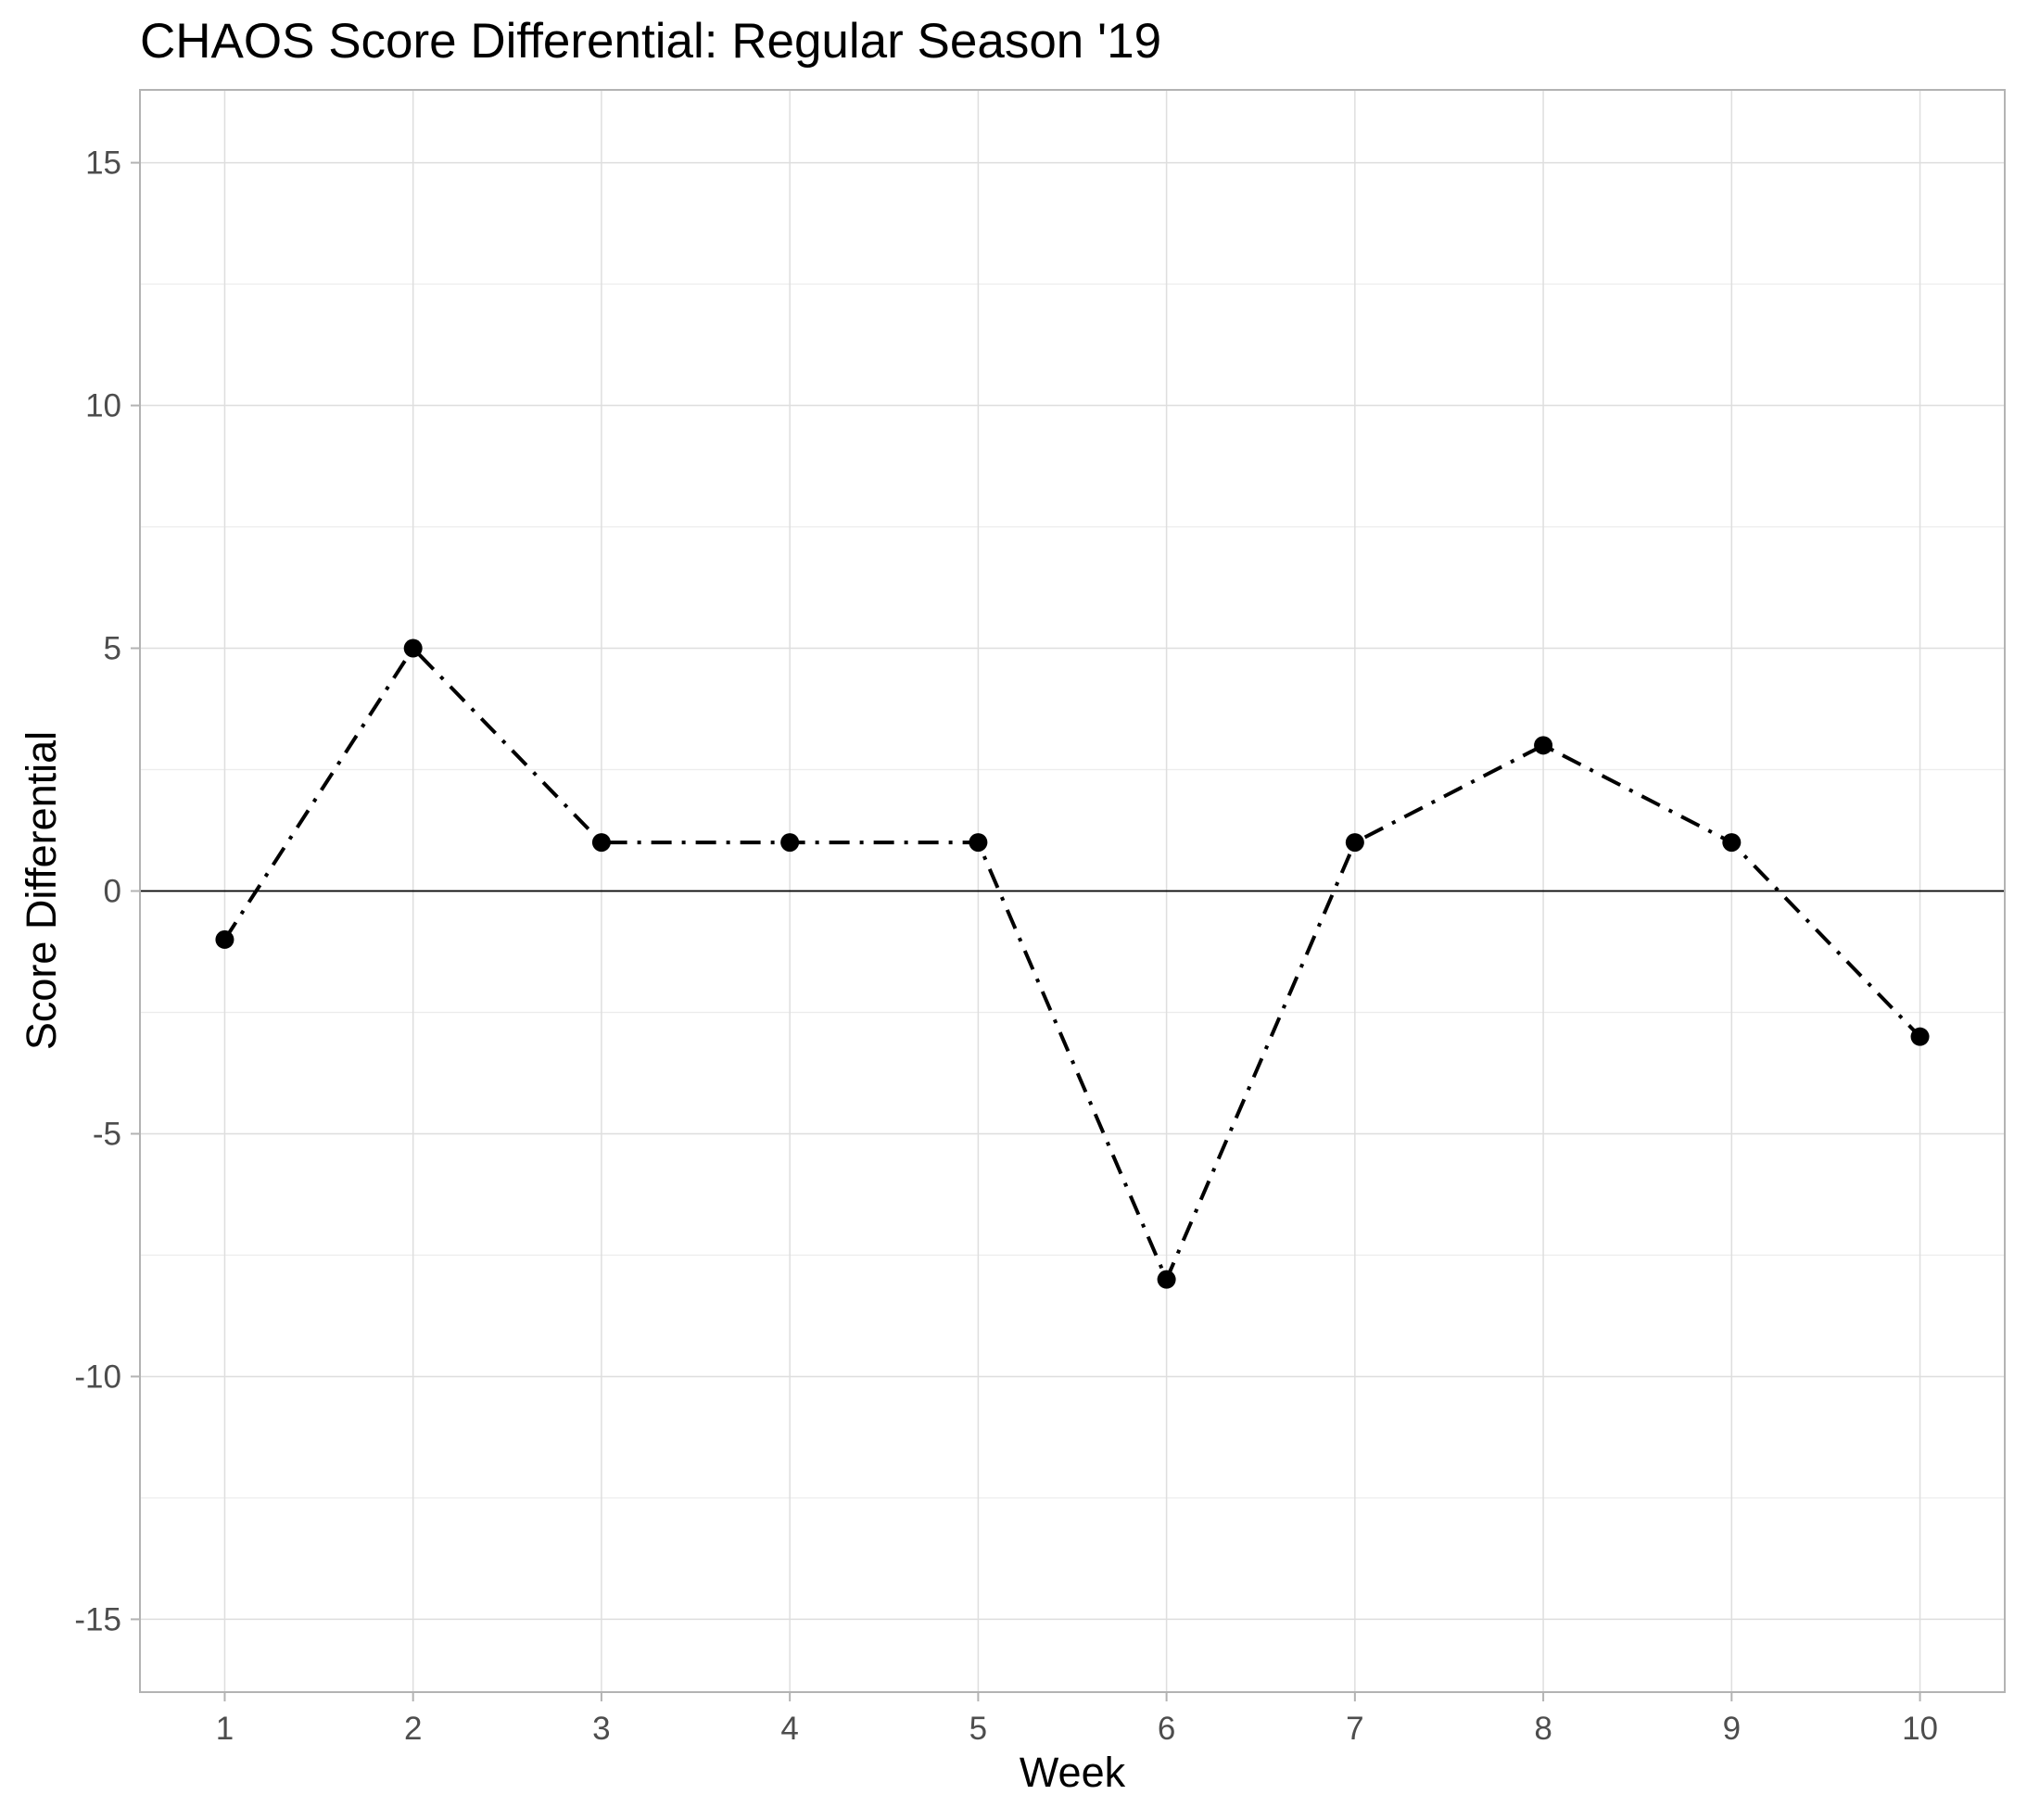  What do you see at coordinates (103, 406) in the screenshot?
I see `y-tick-label: 10` at bounding box center [103, 406].